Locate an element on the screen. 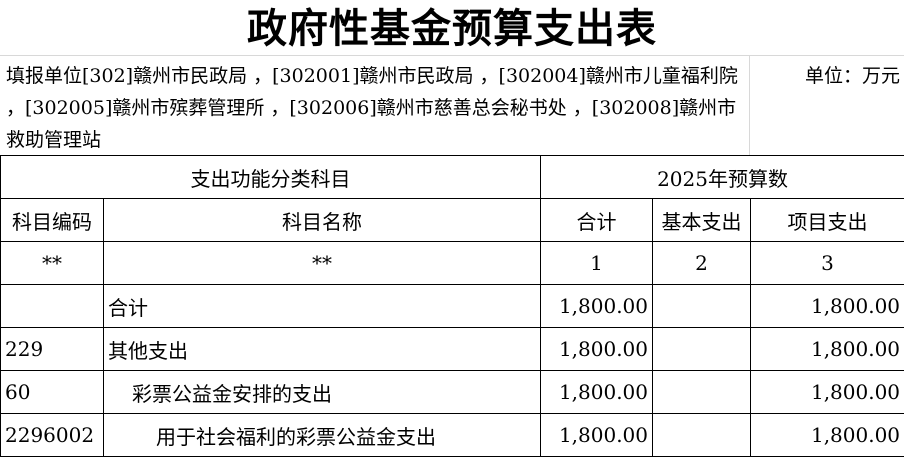 The height and width of the screenshot is (464, 904). cell-name: 彩票公益金安排的支出 is located at coordinates (322, 392).